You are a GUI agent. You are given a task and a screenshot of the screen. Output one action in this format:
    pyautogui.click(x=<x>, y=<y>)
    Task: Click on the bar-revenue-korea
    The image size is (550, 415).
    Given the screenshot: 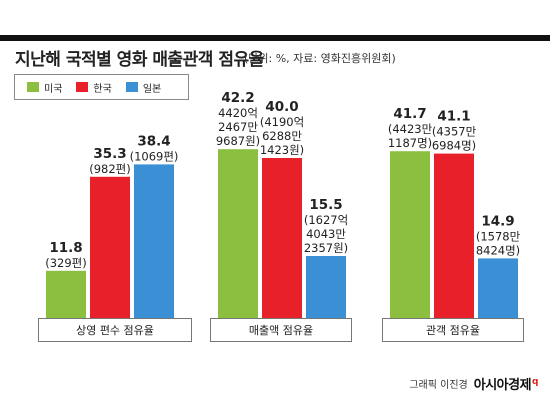 What is the action you would take?
    pyautogui.click(x=282, y=238)
    